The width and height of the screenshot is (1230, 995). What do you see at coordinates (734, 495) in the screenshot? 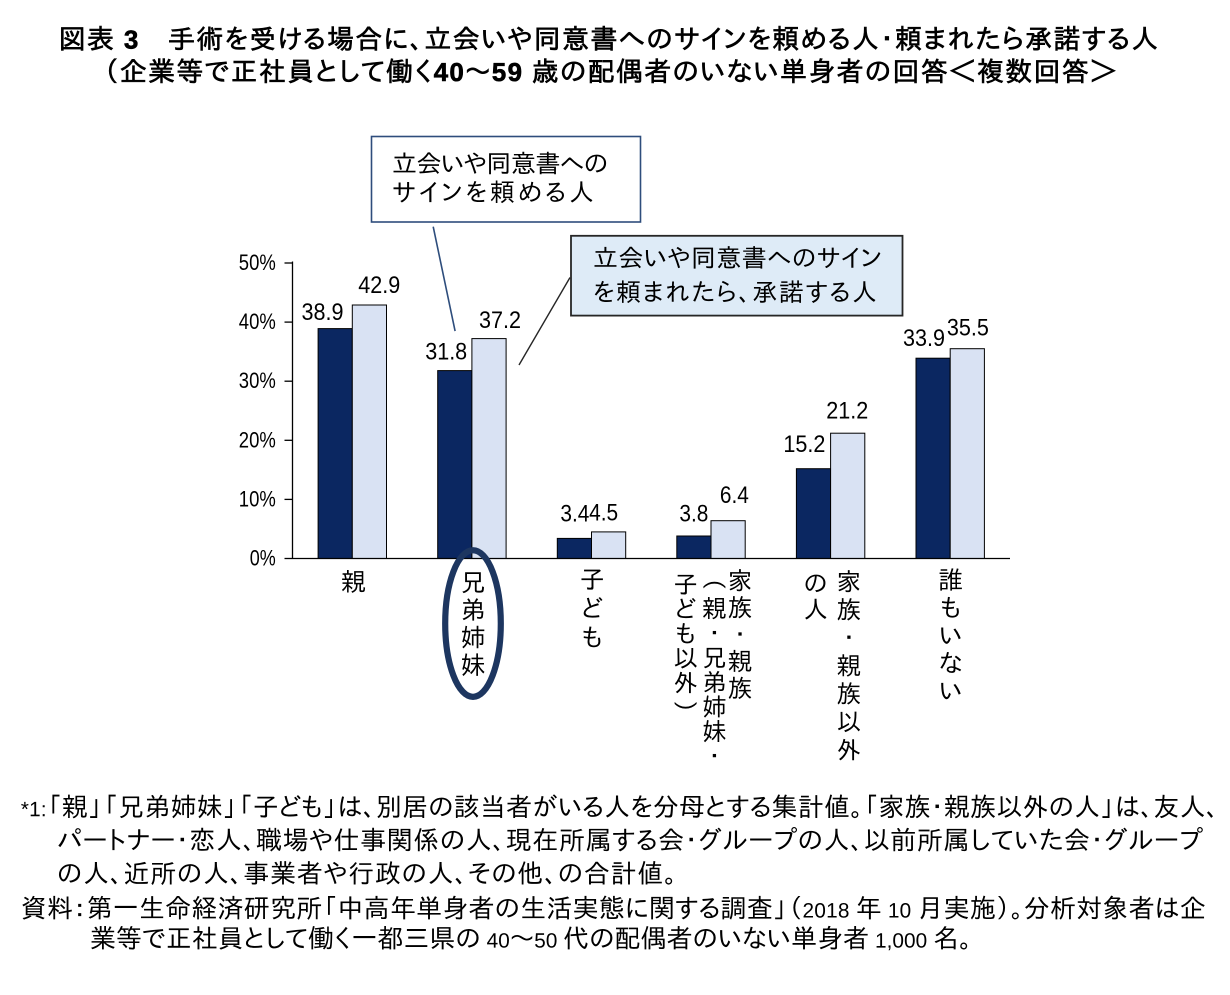
I see `svg-text: 6.4` at bounding box center [734, 495].